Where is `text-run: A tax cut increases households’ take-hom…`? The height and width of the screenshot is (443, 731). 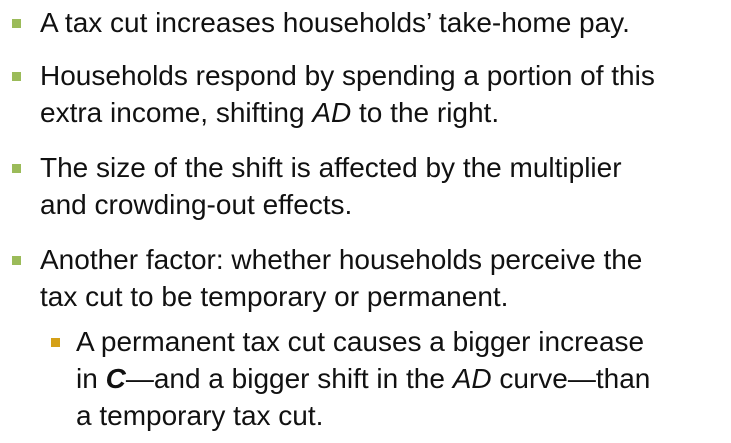 text-run: A tax cut increases households’ take-hom… is located at coordinates (335, 22).